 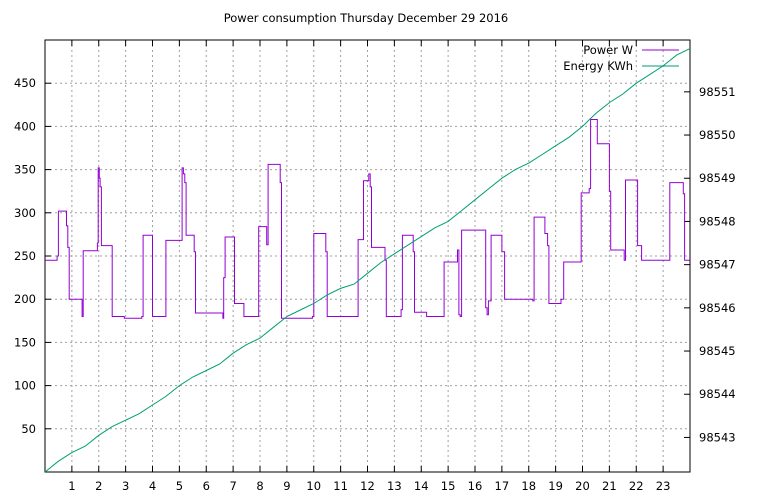 What do you see at coordinates (152, 486) in the screenshot?
I see `x-tick-label: 4` at bounding box center [152, 486].